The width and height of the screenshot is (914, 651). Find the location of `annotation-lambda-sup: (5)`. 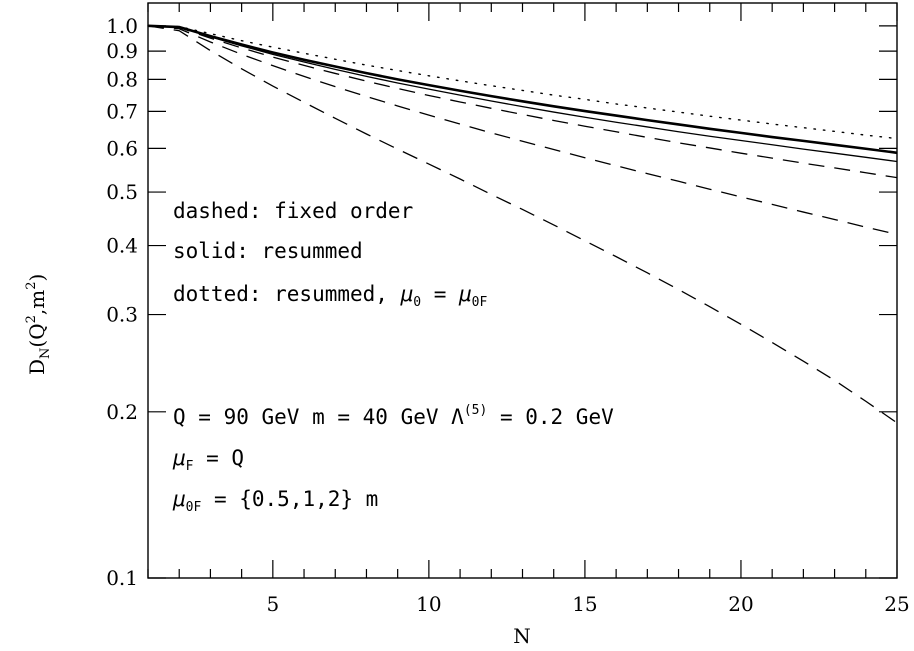

annotation-lambda-sup: (5) is located at coordinates (475, 410).